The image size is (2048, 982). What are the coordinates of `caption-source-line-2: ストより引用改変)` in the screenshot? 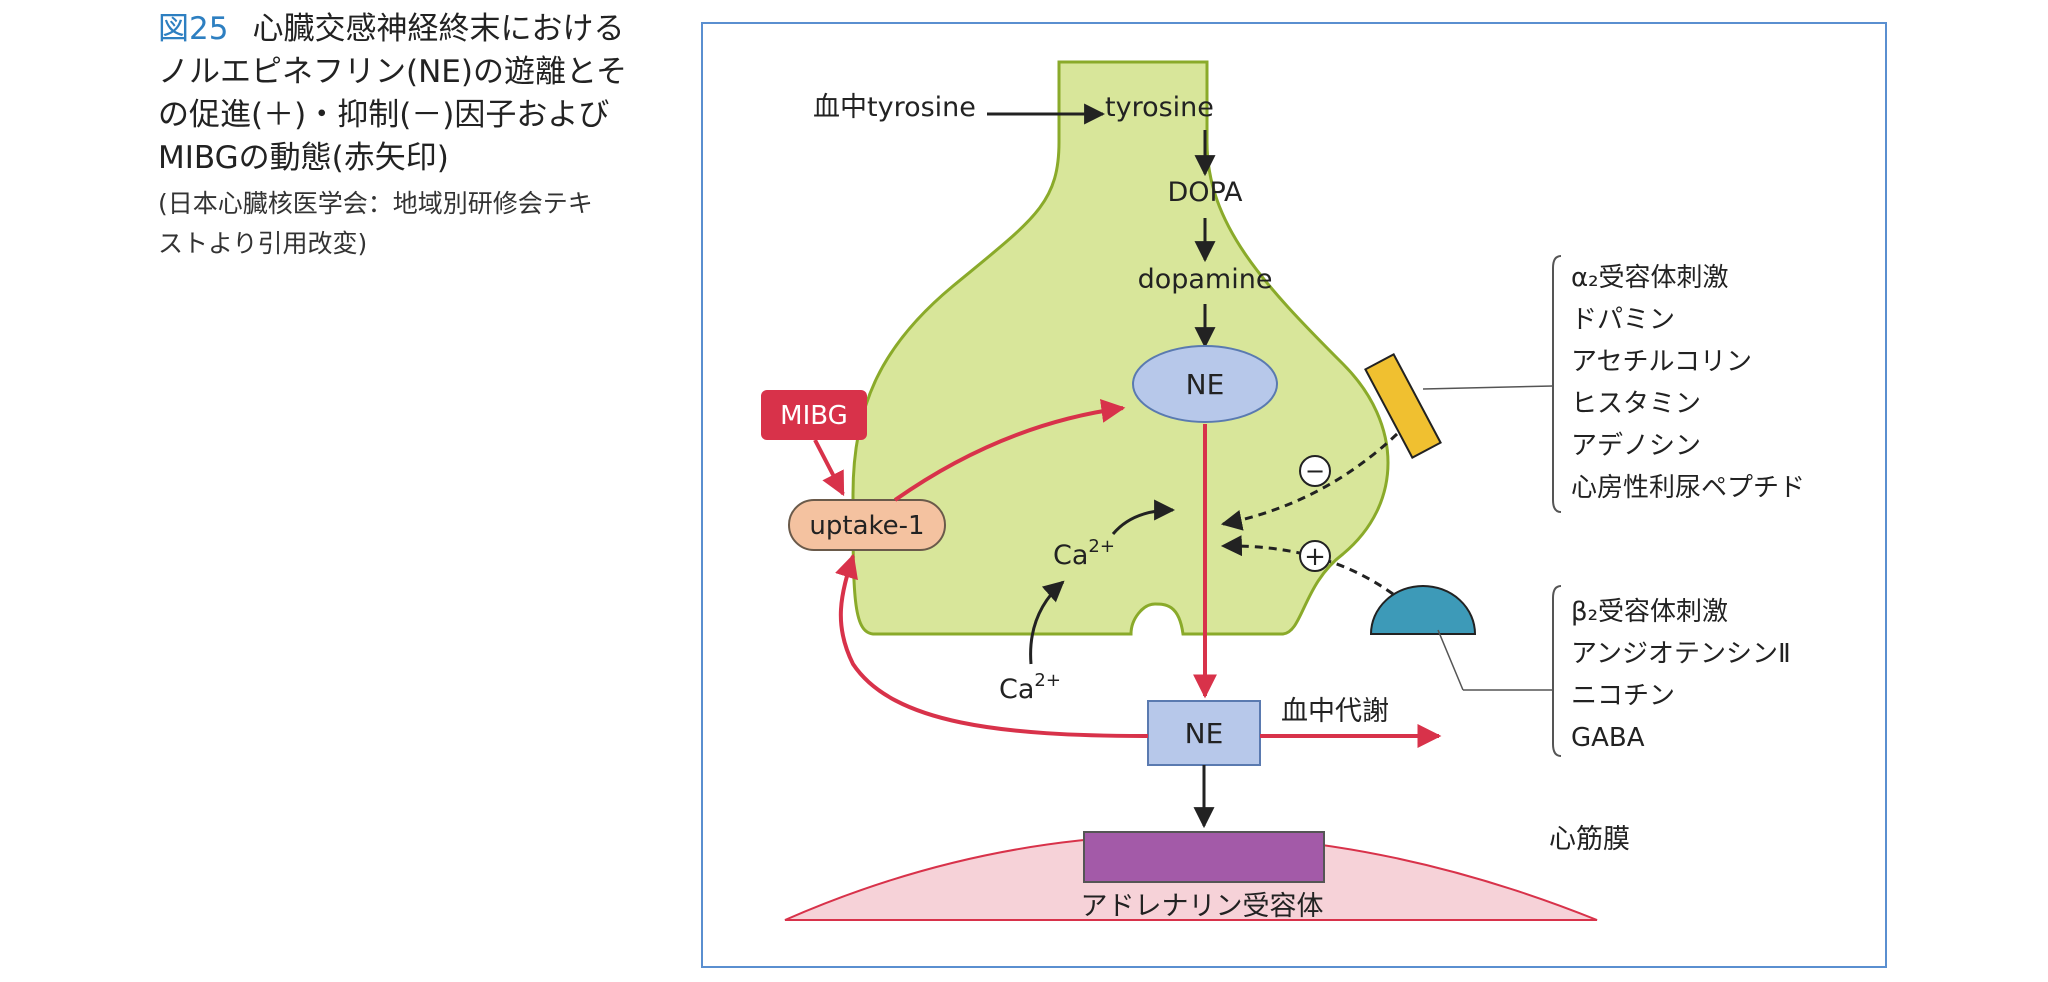 It's located at (263, 243).